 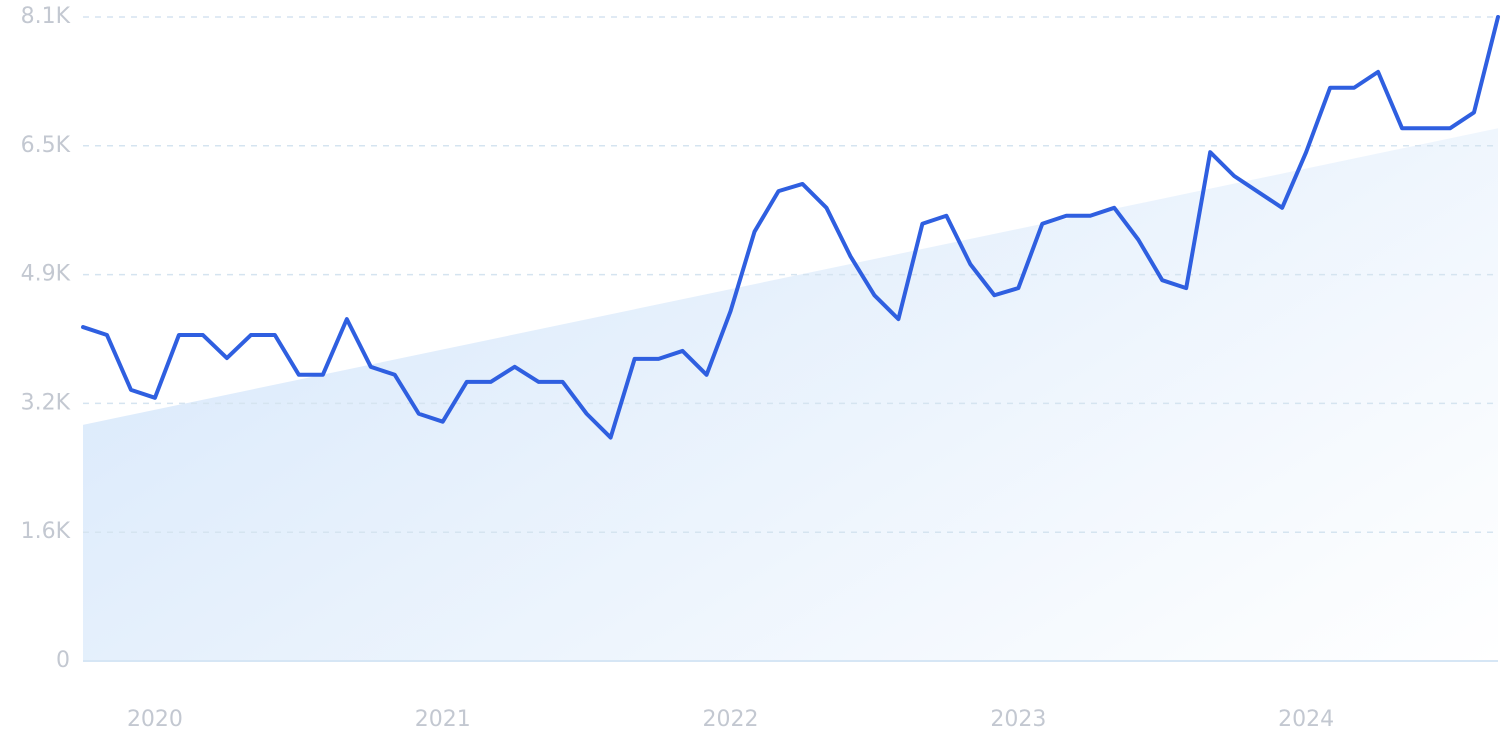 I want to click on x-tick-label: 2023, so click(x=1018, y=719).